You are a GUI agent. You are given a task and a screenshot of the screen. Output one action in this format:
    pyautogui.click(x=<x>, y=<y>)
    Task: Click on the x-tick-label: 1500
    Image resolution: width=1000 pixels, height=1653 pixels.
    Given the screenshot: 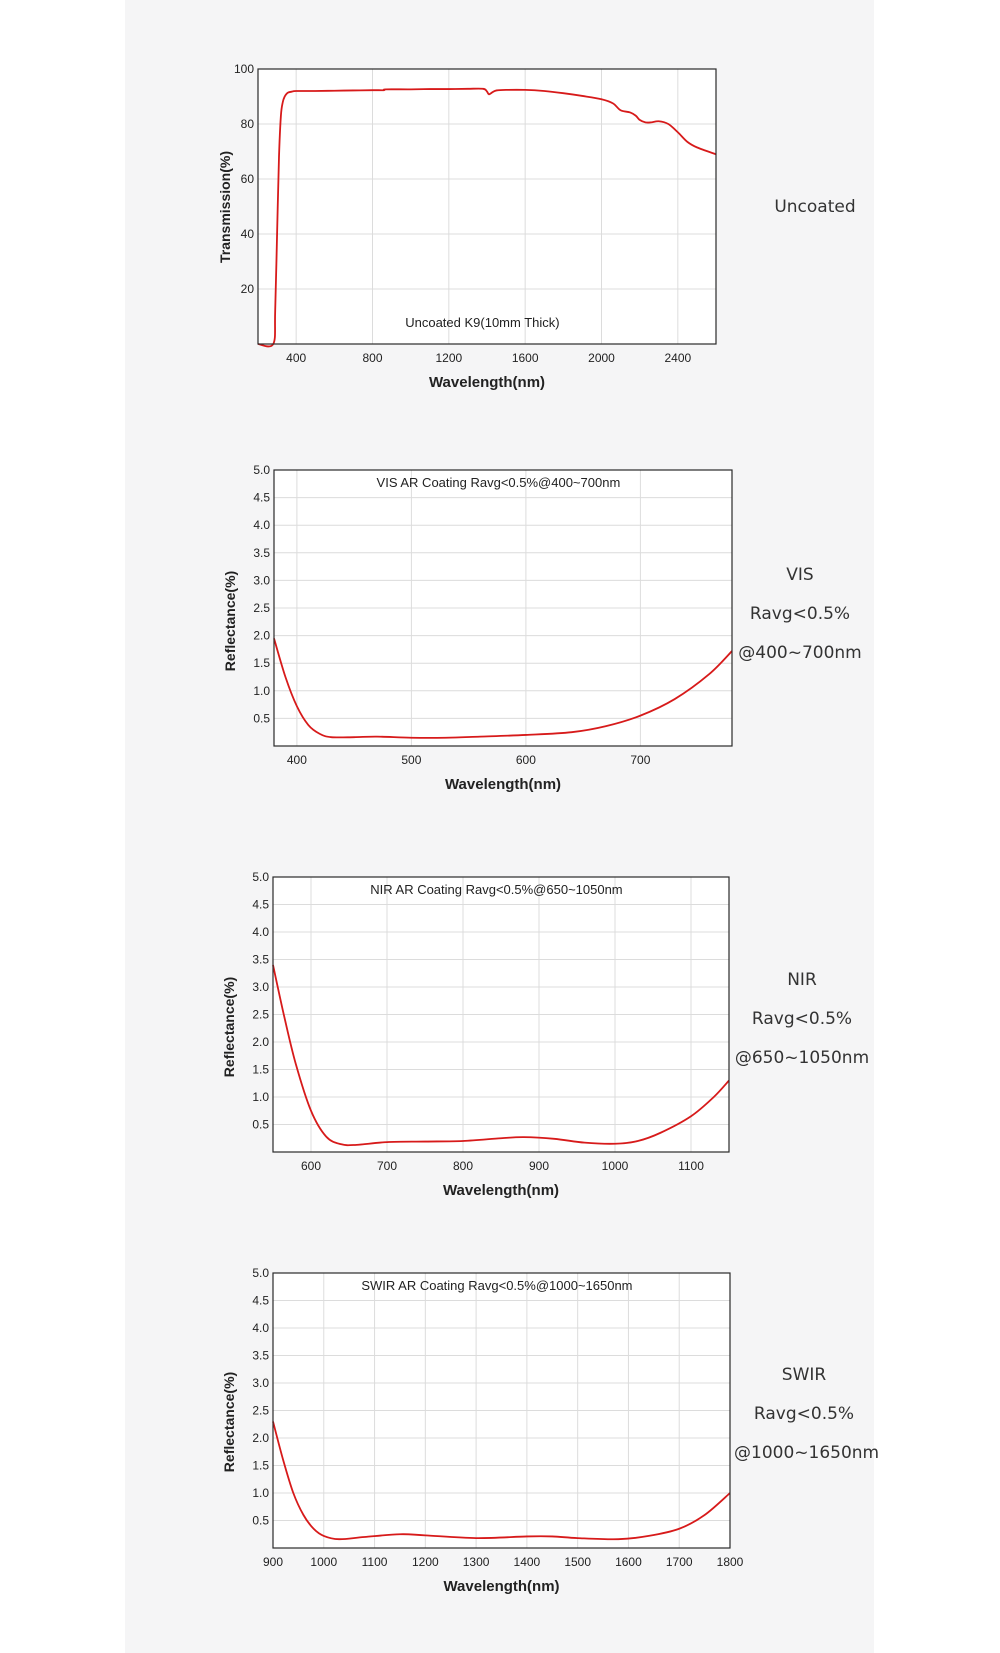 What is the action you would take?
    pyautogui.click(x=577, y=1562)
    